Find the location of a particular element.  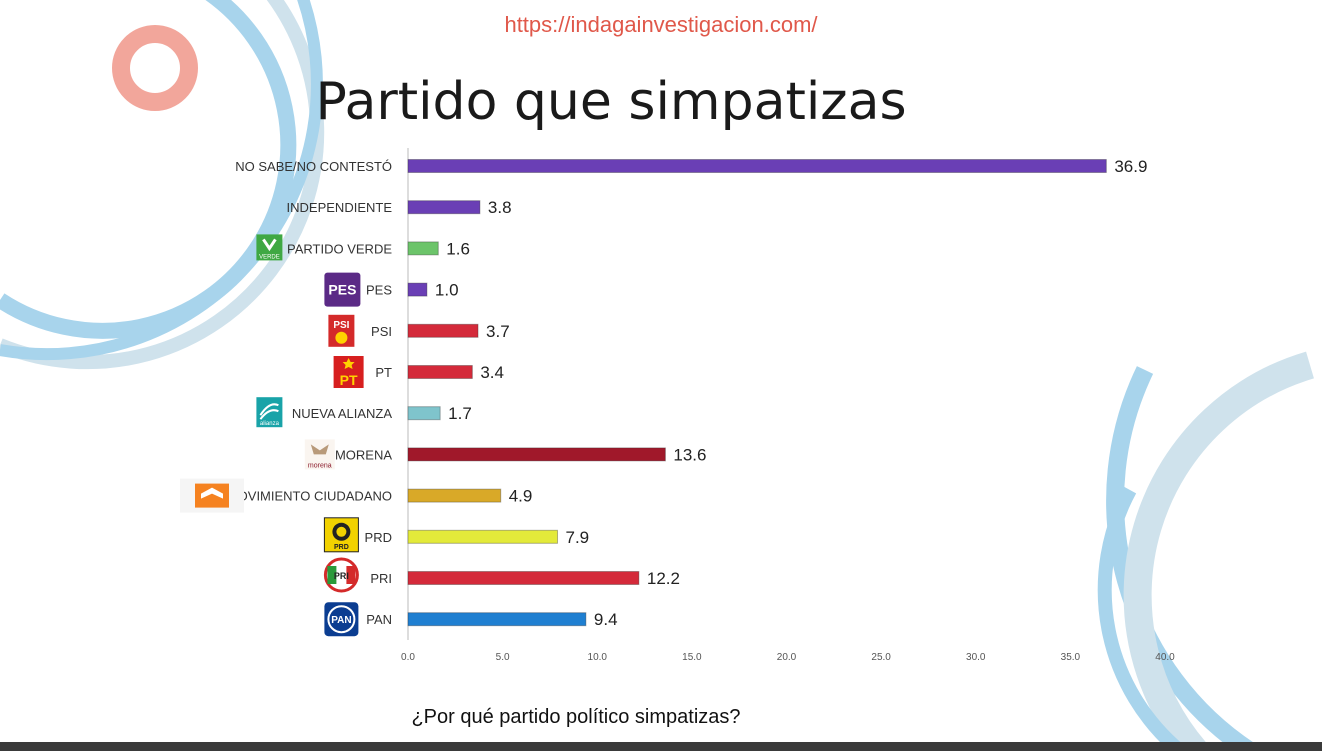

bar-partido-verde is located at coordinates (423, 248).